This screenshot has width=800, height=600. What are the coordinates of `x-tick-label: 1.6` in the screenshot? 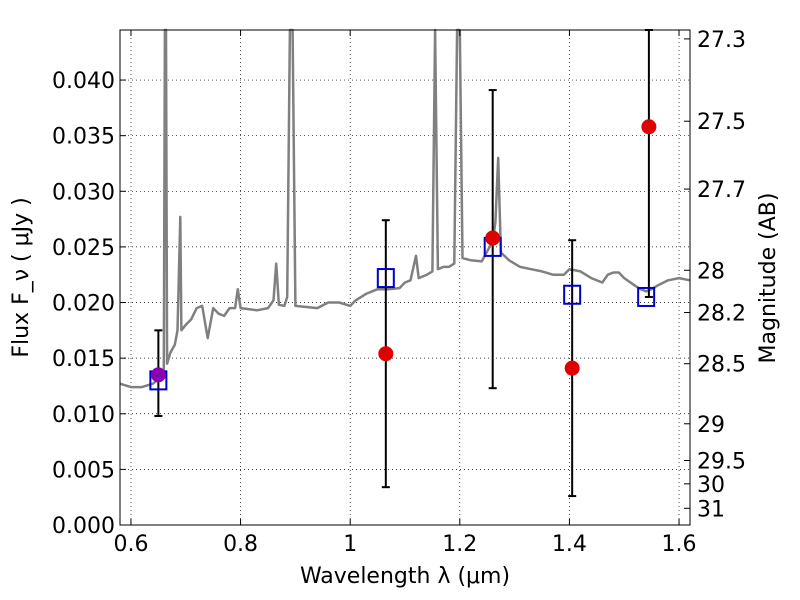 It's located at (679, 544).